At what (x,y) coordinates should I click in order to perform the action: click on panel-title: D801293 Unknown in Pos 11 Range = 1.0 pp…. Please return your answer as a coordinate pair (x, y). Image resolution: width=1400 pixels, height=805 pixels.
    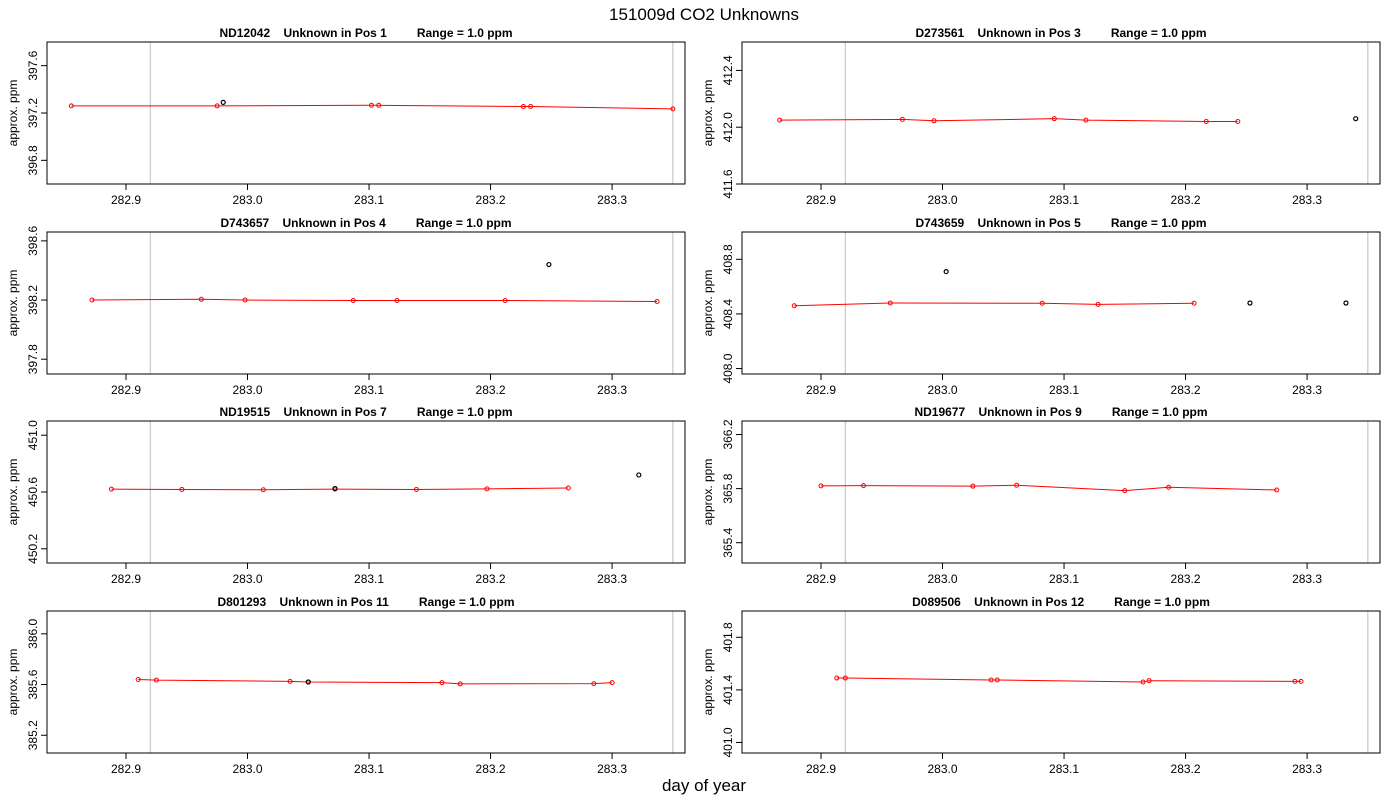
    Looking at the image, I should click on (365, 602).